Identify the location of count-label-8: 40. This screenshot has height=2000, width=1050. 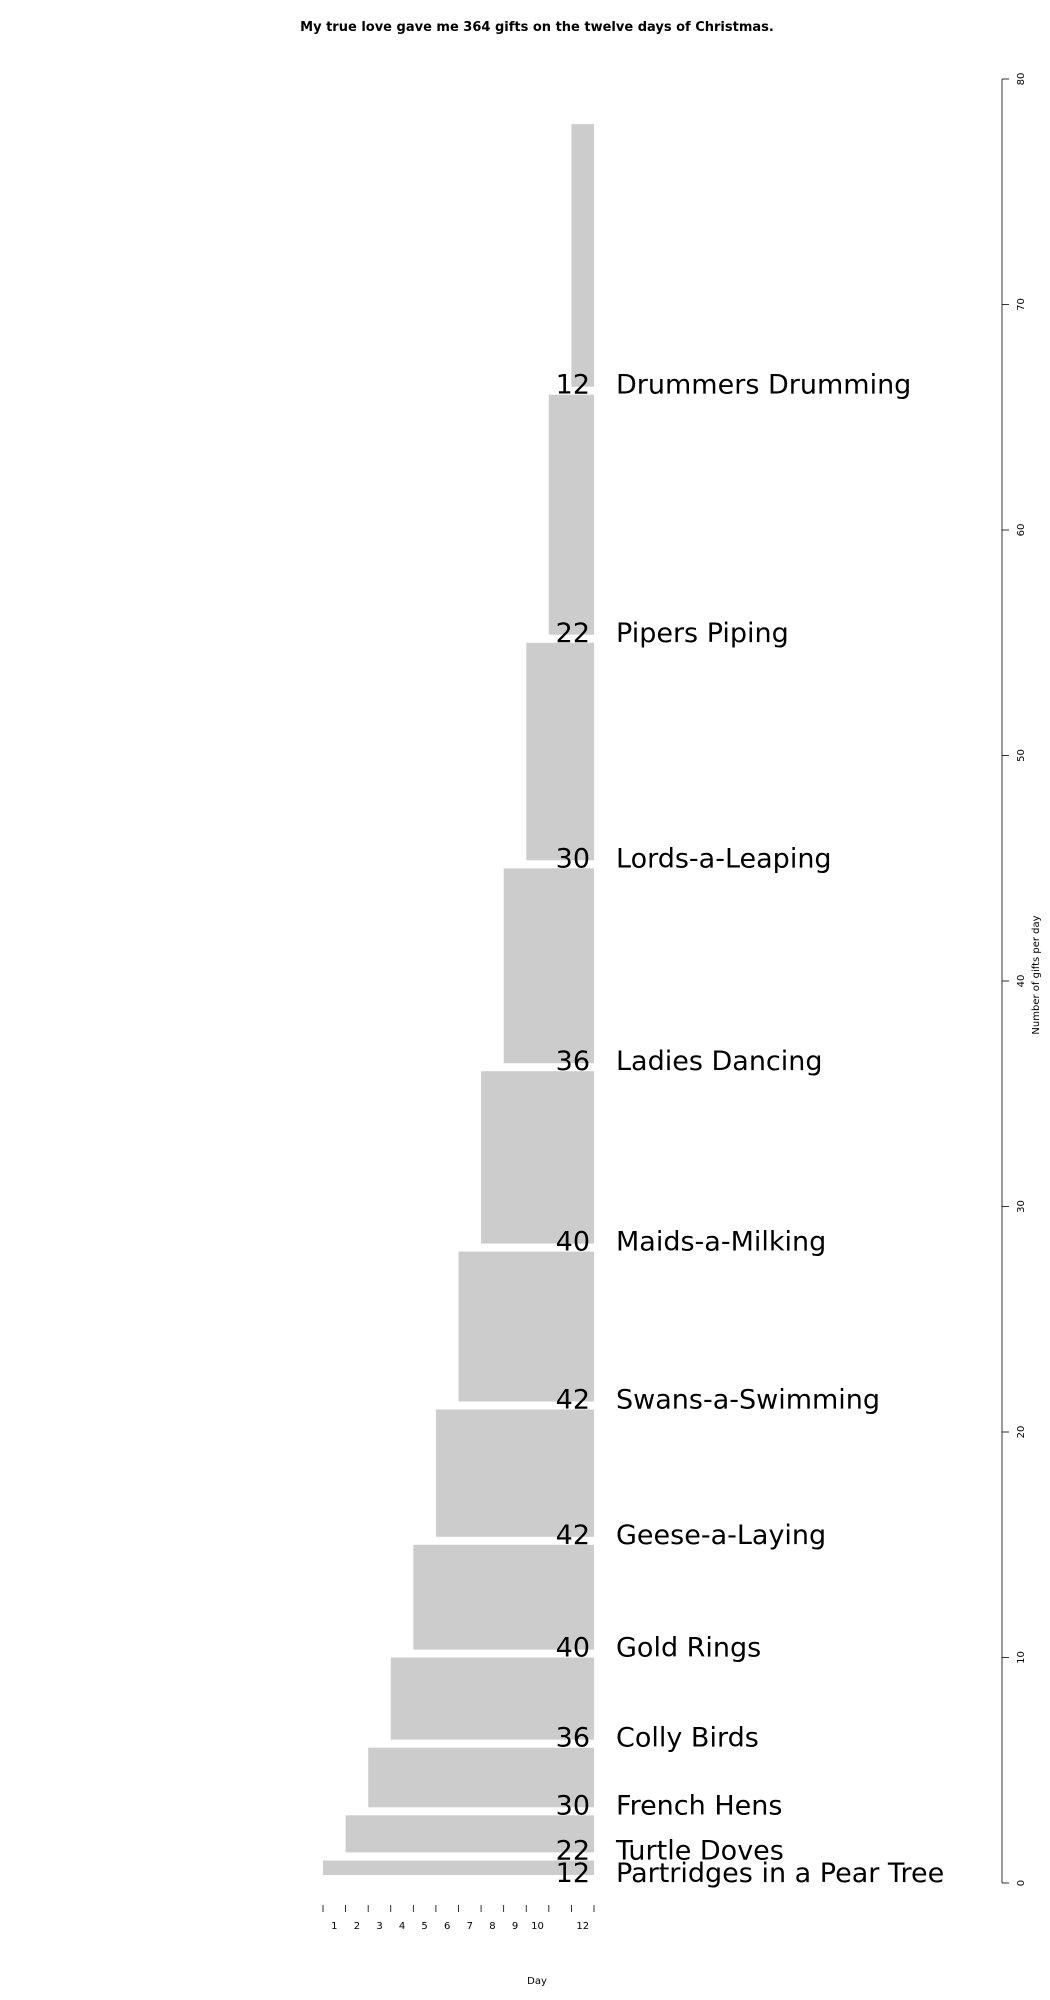
(573, 1242).